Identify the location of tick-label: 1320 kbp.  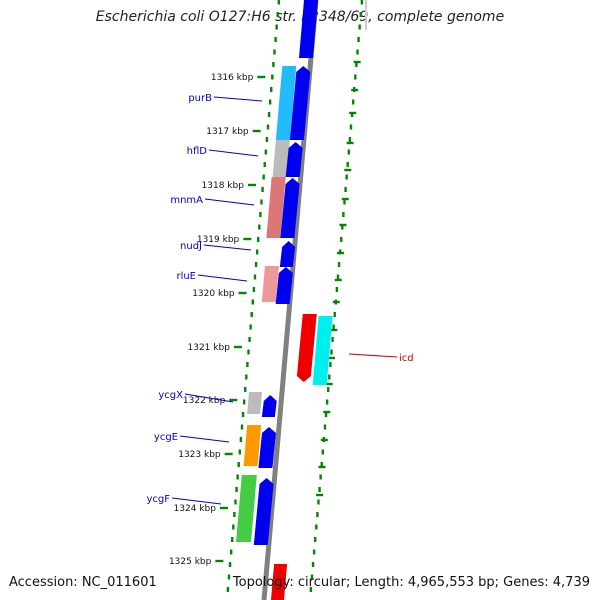
(213, 294).